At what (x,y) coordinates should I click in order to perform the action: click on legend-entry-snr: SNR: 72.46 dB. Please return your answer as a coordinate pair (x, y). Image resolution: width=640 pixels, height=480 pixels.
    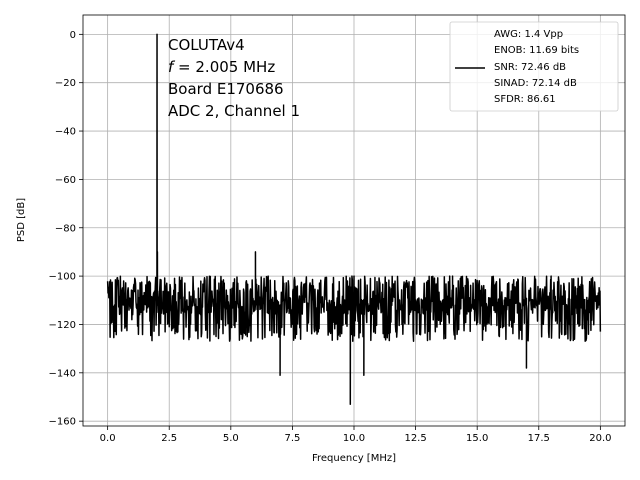
    Looking at the image, I should click on (530, 67).